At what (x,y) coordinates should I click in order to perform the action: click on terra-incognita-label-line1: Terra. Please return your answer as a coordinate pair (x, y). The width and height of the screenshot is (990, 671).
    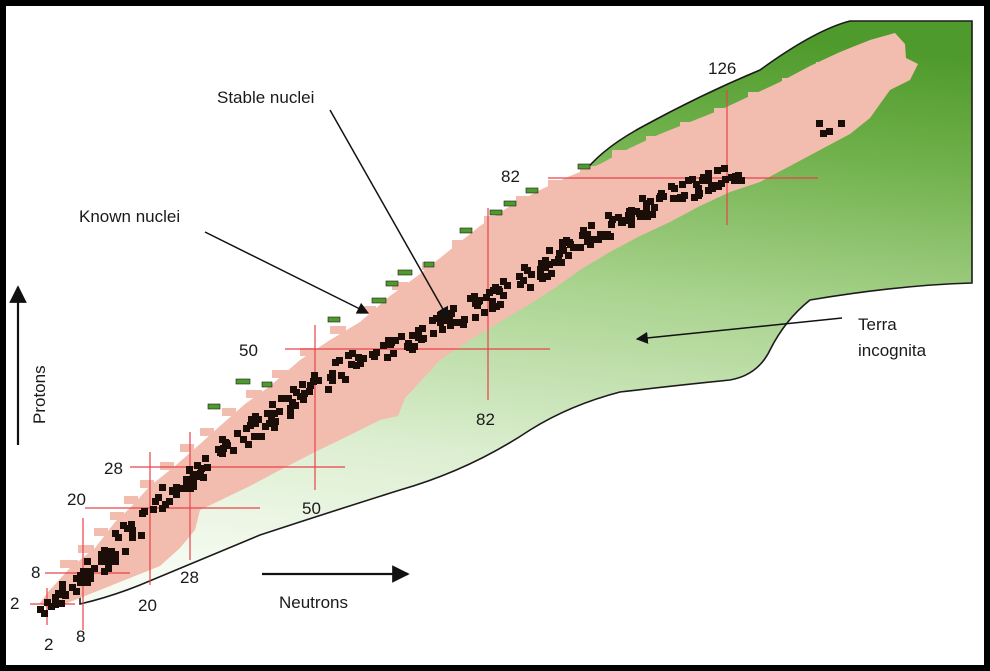
    Looking at the image, I should click on (877, 324).